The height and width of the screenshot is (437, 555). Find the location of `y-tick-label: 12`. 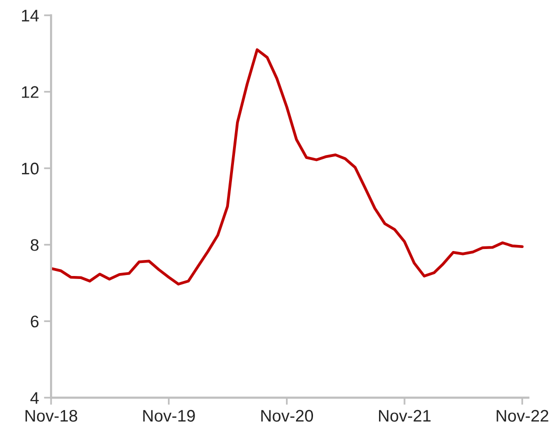

y-tick-label: 12 is located at coordinates (30, 92).